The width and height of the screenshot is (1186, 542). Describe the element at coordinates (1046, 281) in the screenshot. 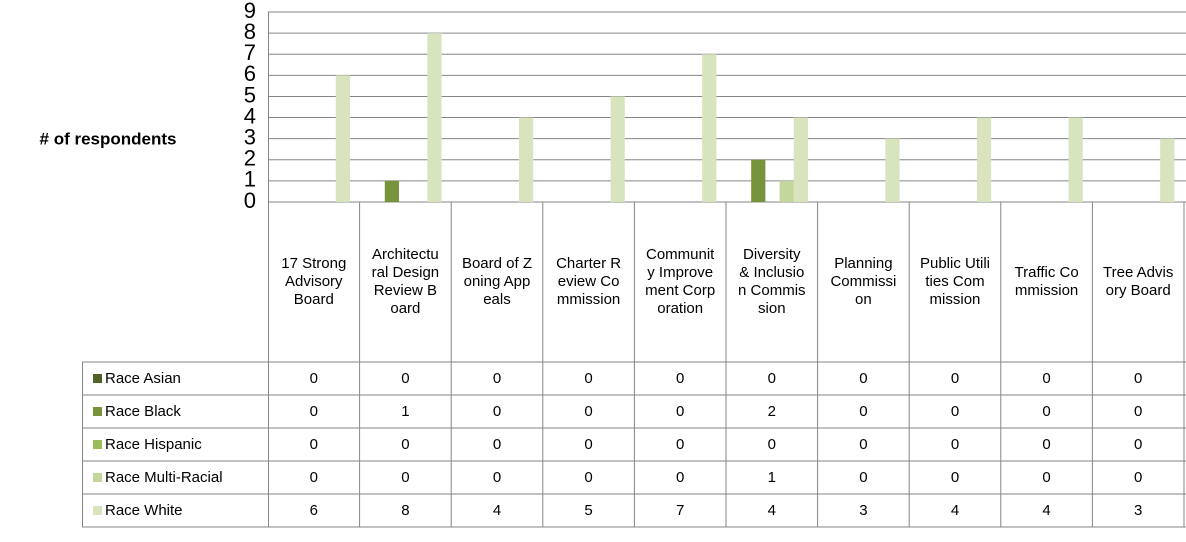

I see `x-tick-label: Traffic Commission` at that location.